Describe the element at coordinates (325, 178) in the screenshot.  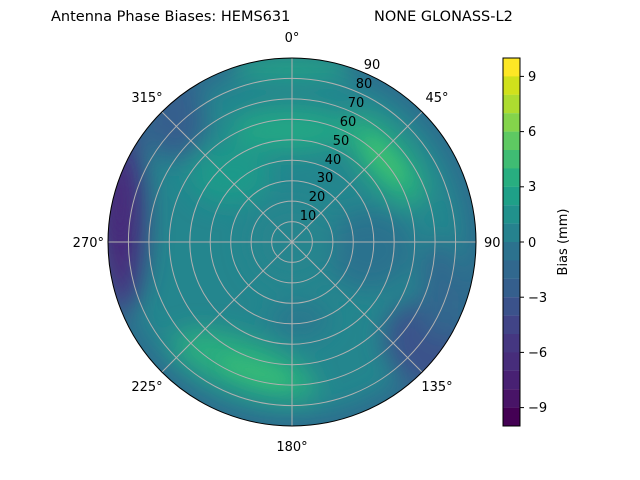
I see `radial-label-30: 30` at that location.